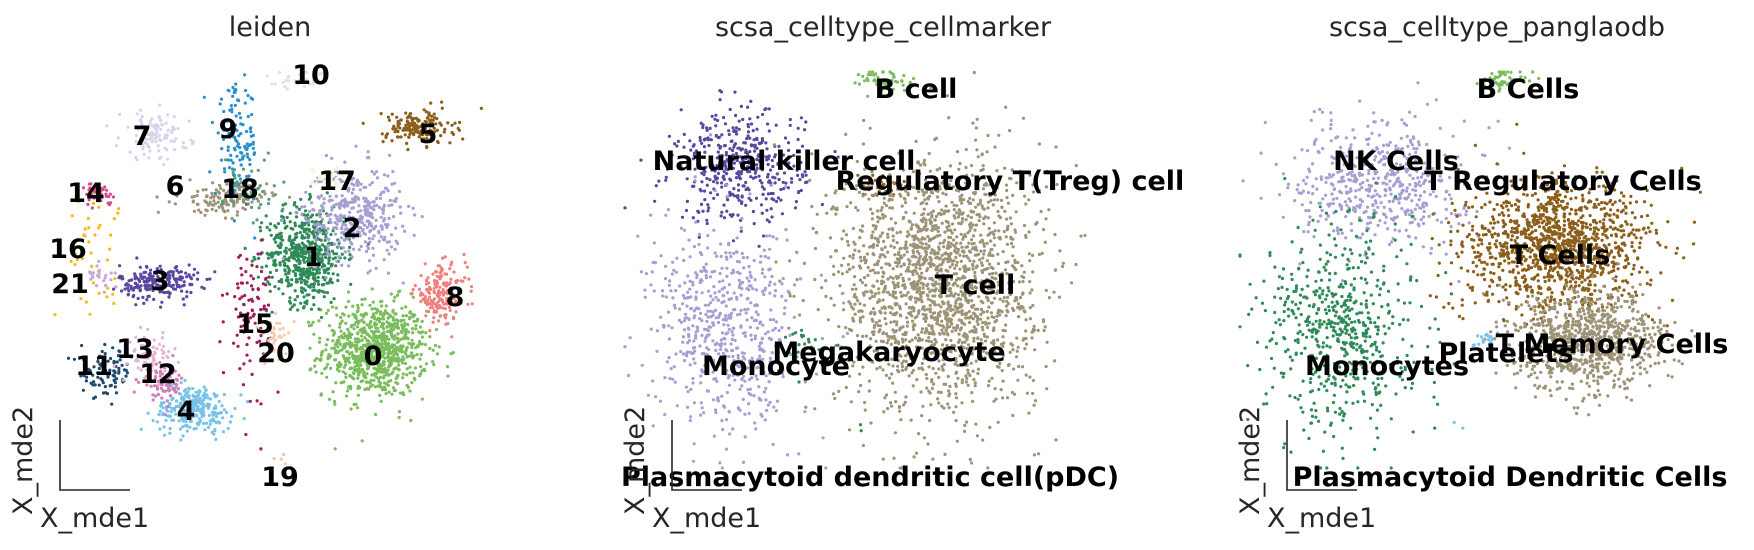  I want to click on cluster-label-8: 8, so click(455, 297).